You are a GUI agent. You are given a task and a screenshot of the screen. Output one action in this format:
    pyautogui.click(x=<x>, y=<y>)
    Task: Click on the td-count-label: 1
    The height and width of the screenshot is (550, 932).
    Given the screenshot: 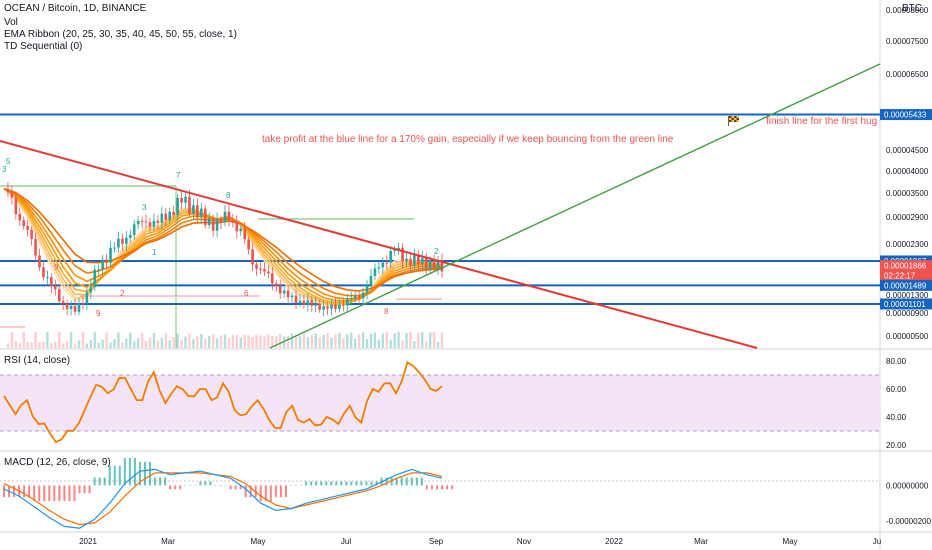 What is the action you would take?
    pyautogui.click(x=154, y=252)
    